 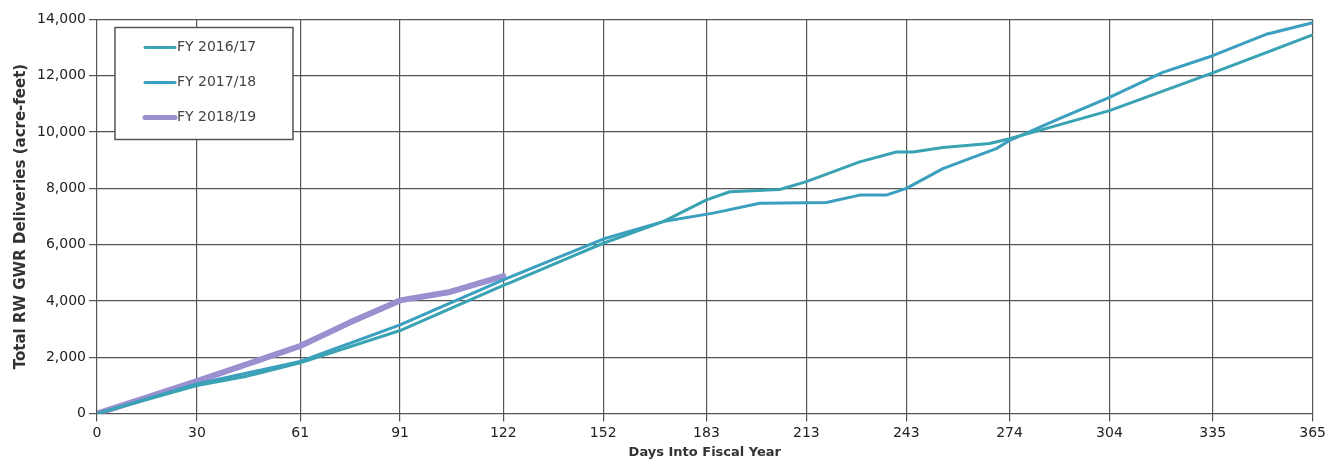 What do you see at coordinates (400, 431) in the screenshot?
I see `x-tick-label: 91` at bounding box center [400, 431].